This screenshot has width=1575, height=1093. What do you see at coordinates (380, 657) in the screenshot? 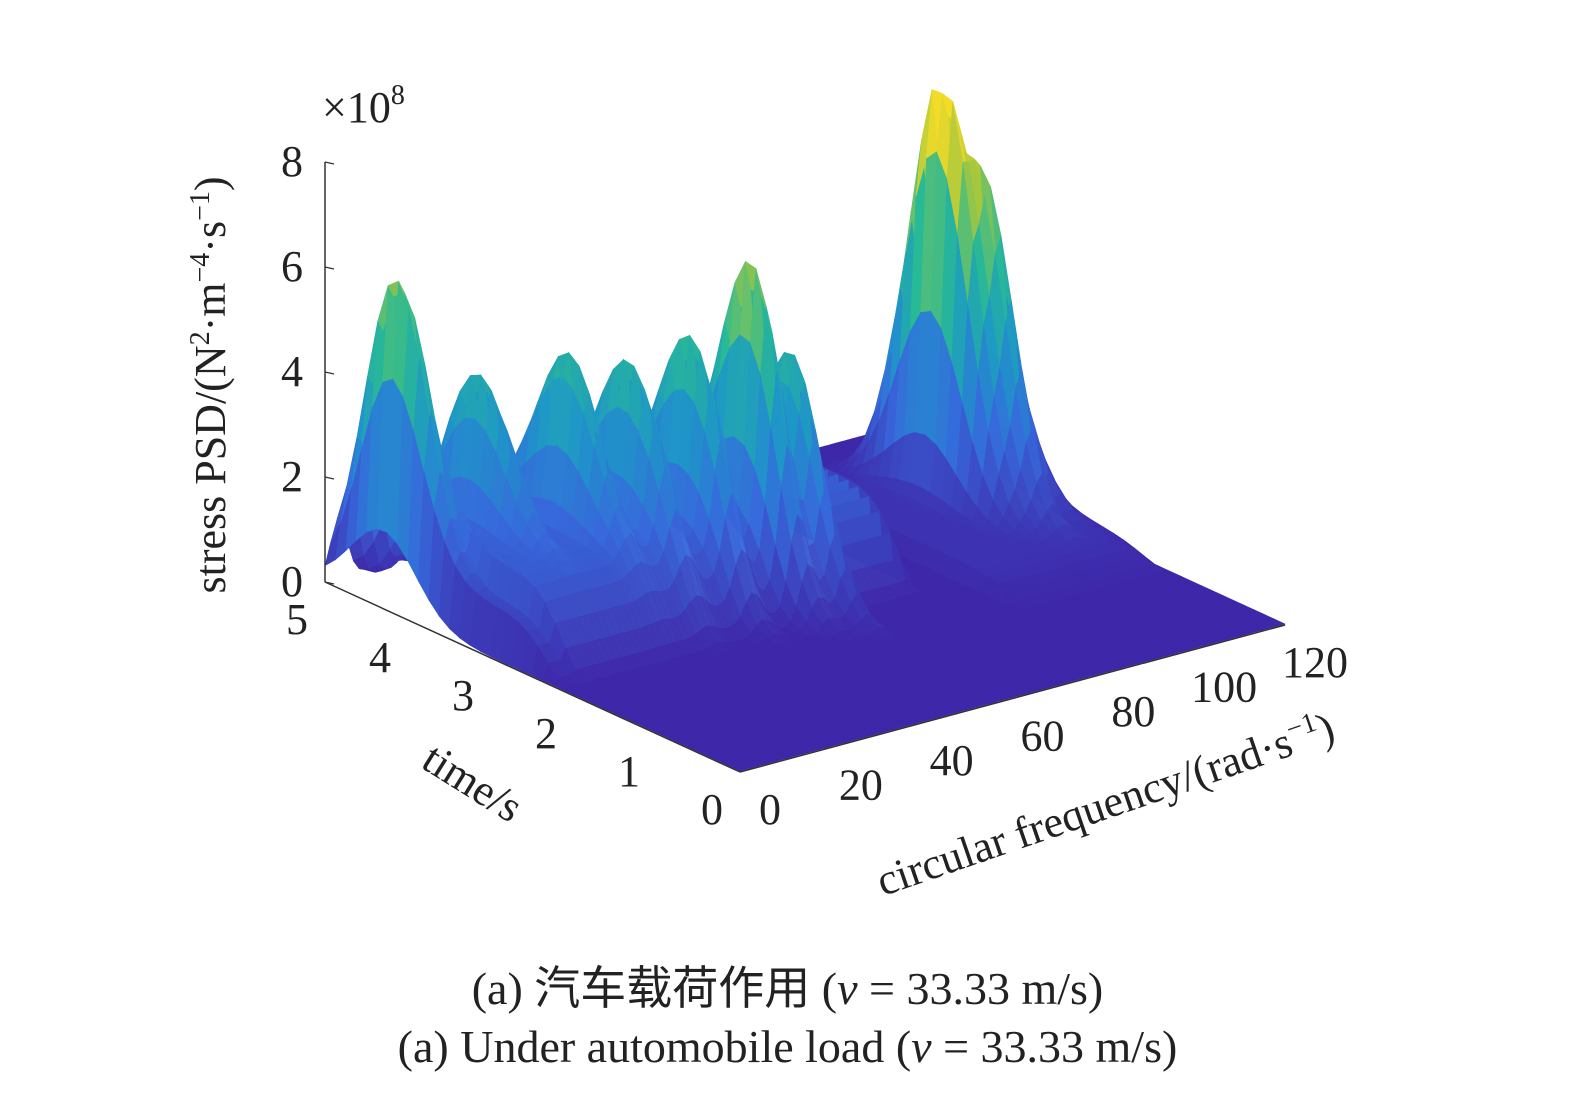
I see `y-tick-label: 4` at bounding box center [380, 657].